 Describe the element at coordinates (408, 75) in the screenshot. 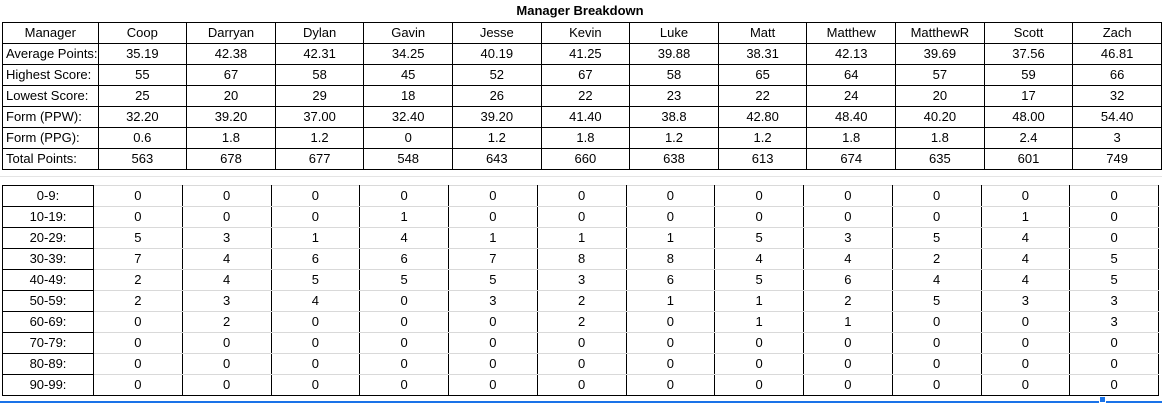

I see `stat-value-cell: 45` at that location.